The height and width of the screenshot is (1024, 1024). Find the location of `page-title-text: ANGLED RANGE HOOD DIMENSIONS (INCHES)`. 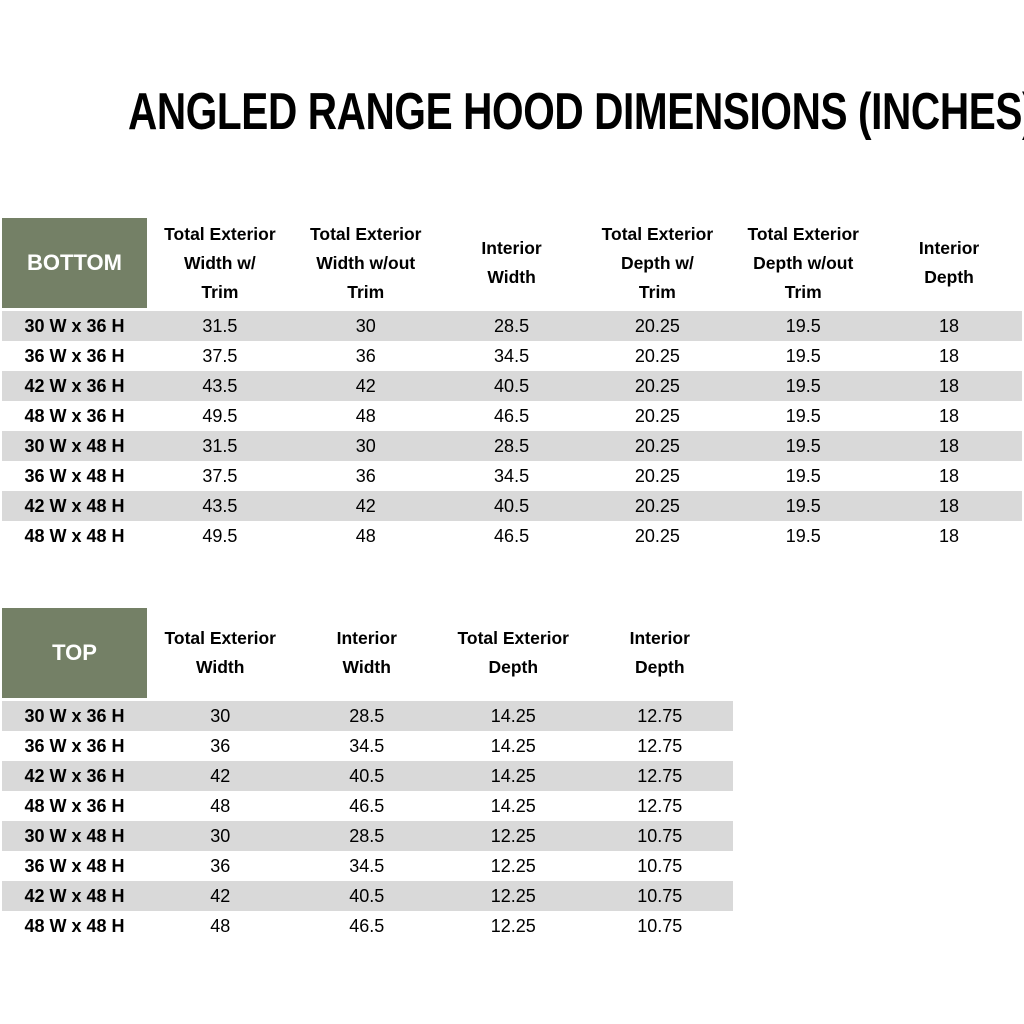

page-title-text: ANGLED RANGE HOOD DIMENSIONS (INCHES) is located at coordinates (575, 112).